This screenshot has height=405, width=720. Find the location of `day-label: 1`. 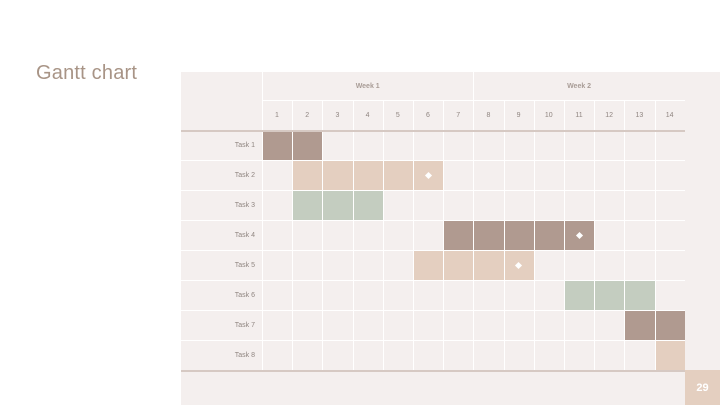

day-label: 1 is located at coordinates (277, 115).